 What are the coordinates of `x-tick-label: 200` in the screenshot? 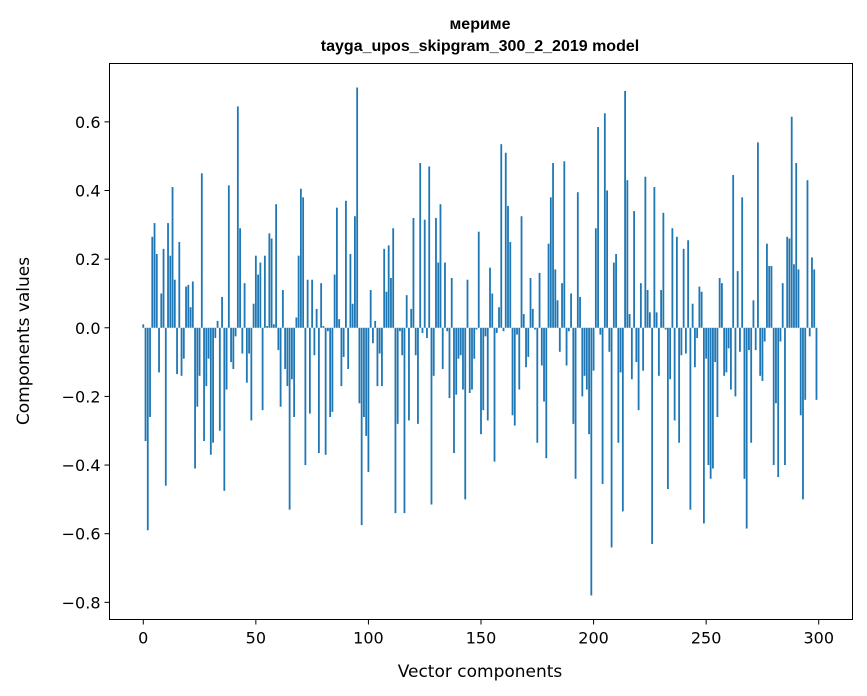 It's located at (593, 638).